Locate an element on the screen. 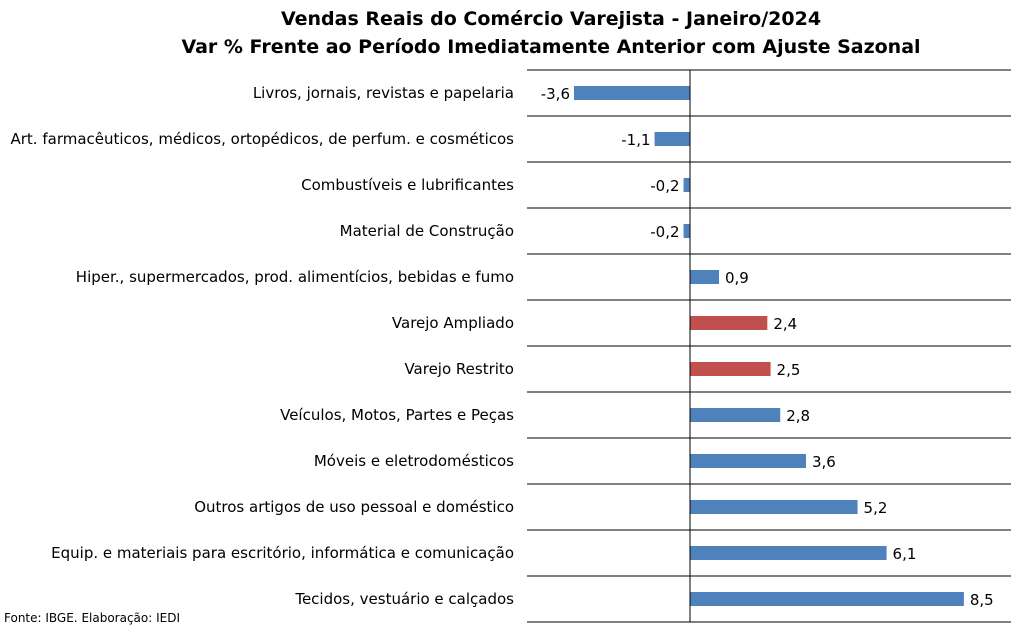 This screenshot has height=630, width=1011. data-label: 8,5 is located at coordinates (982, 600).